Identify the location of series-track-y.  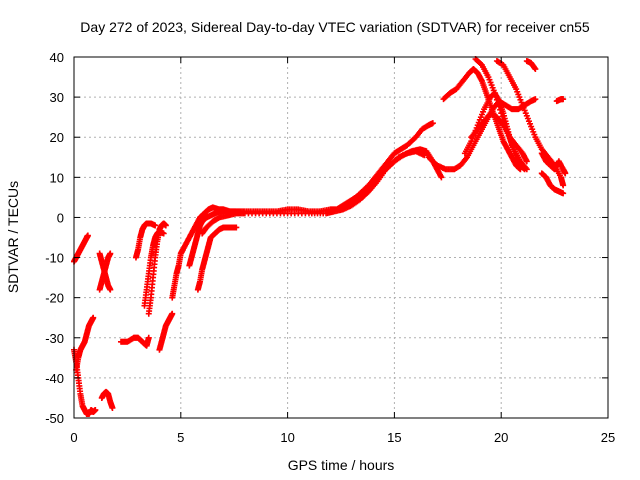
(552, 183).